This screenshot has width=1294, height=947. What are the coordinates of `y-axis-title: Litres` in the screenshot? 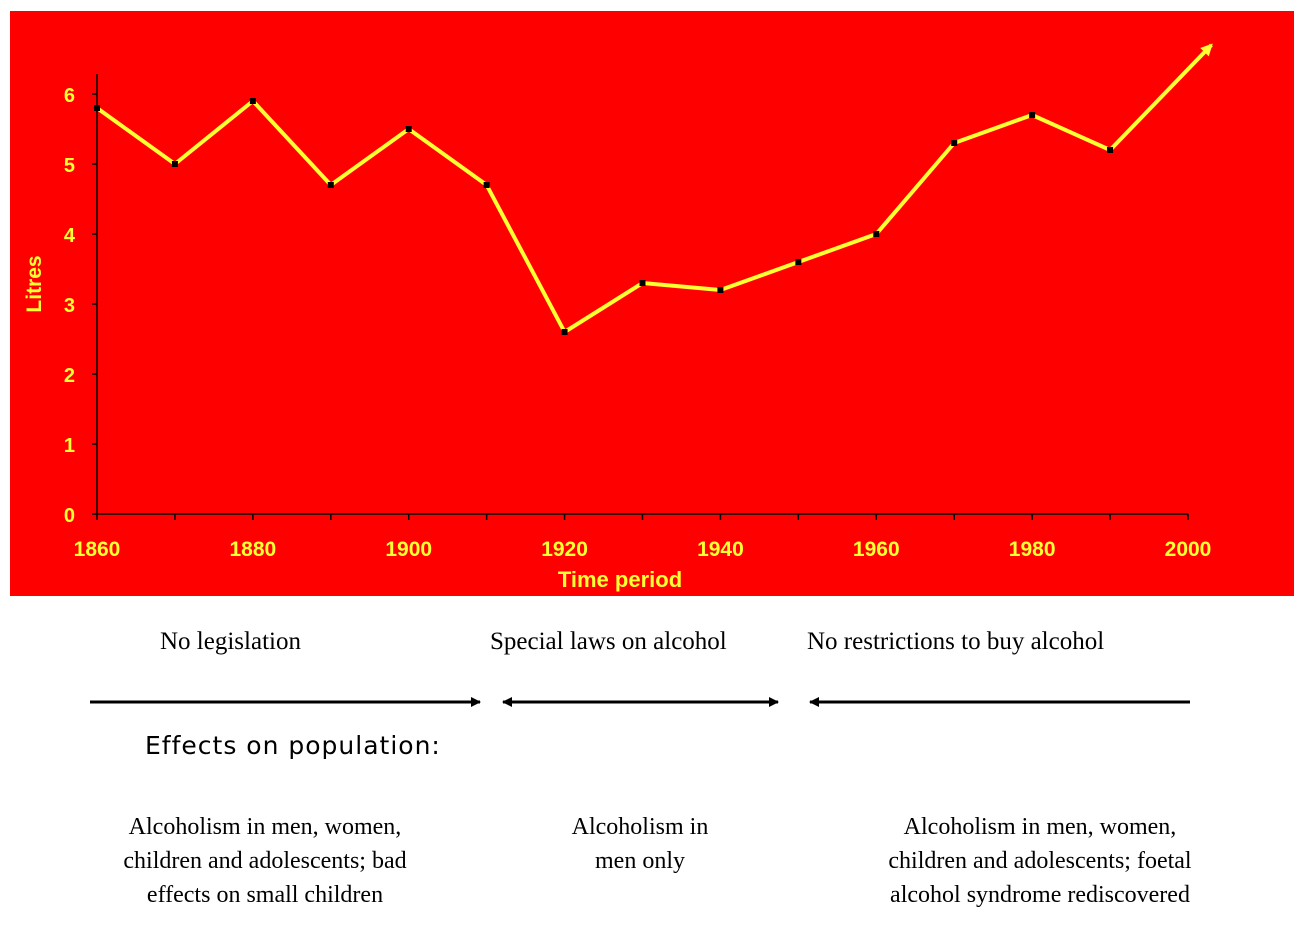 It's located at (34, 283).